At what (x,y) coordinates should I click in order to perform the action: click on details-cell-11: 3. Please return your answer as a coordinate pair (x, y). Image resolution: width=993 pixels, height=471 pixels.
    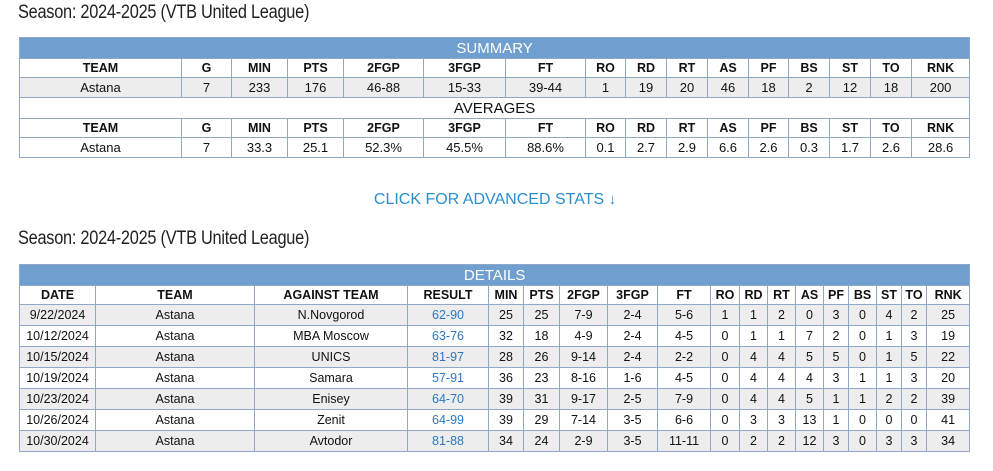
    Looking at the image, I should click on (781, 420).